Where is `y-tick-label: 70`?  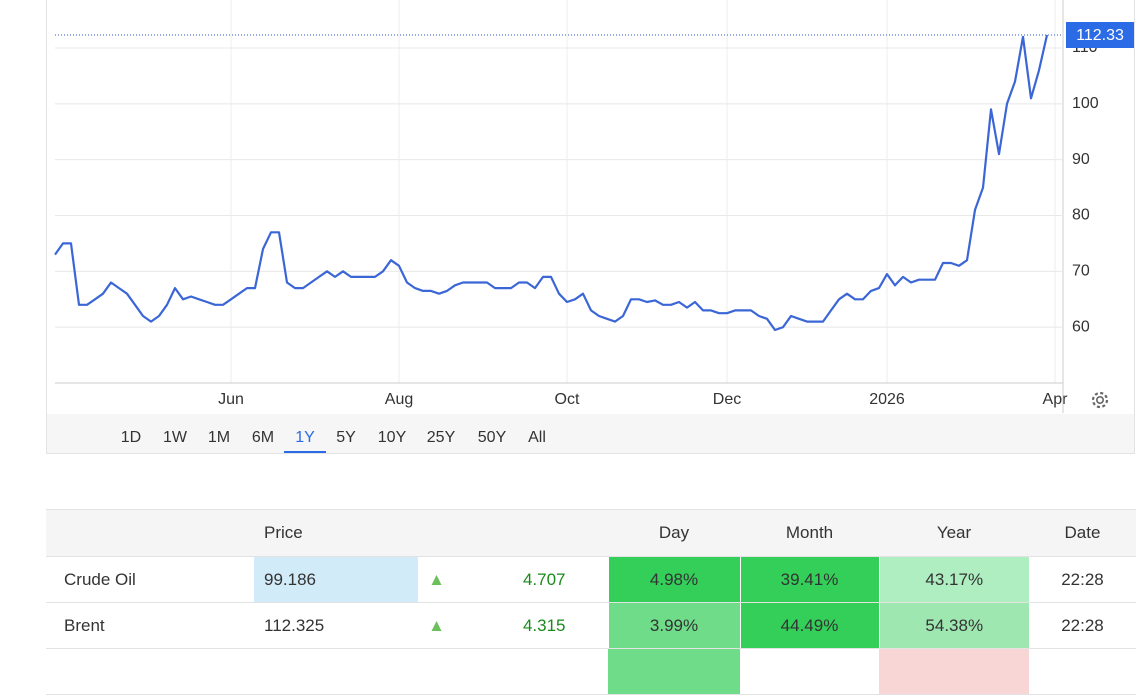
y-tick-label: 70 is located at coordinates (1081, 271).